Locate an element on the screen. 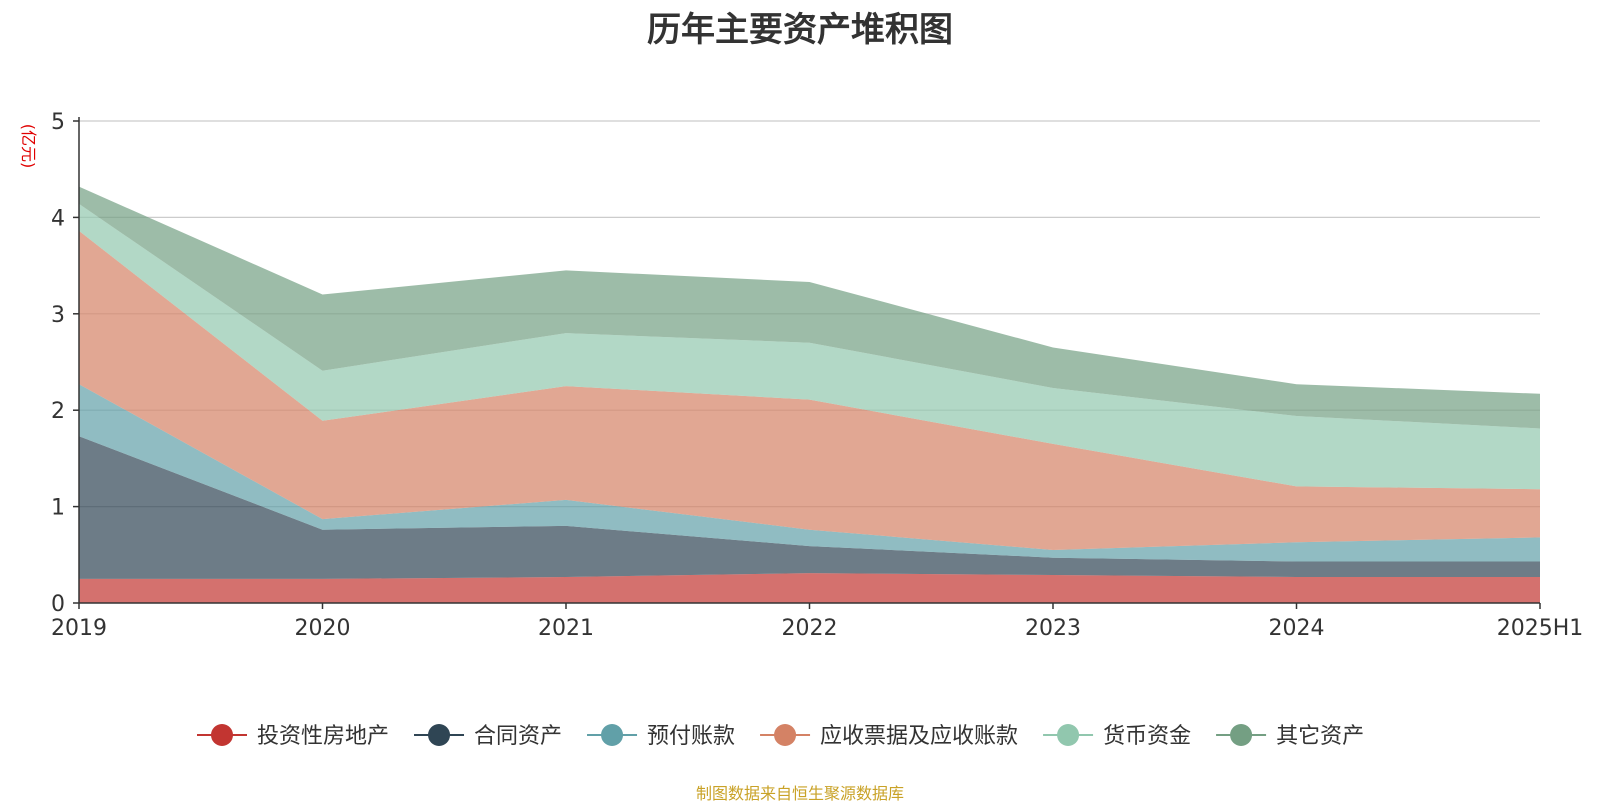  area-series is located at coordinates (809, 588).